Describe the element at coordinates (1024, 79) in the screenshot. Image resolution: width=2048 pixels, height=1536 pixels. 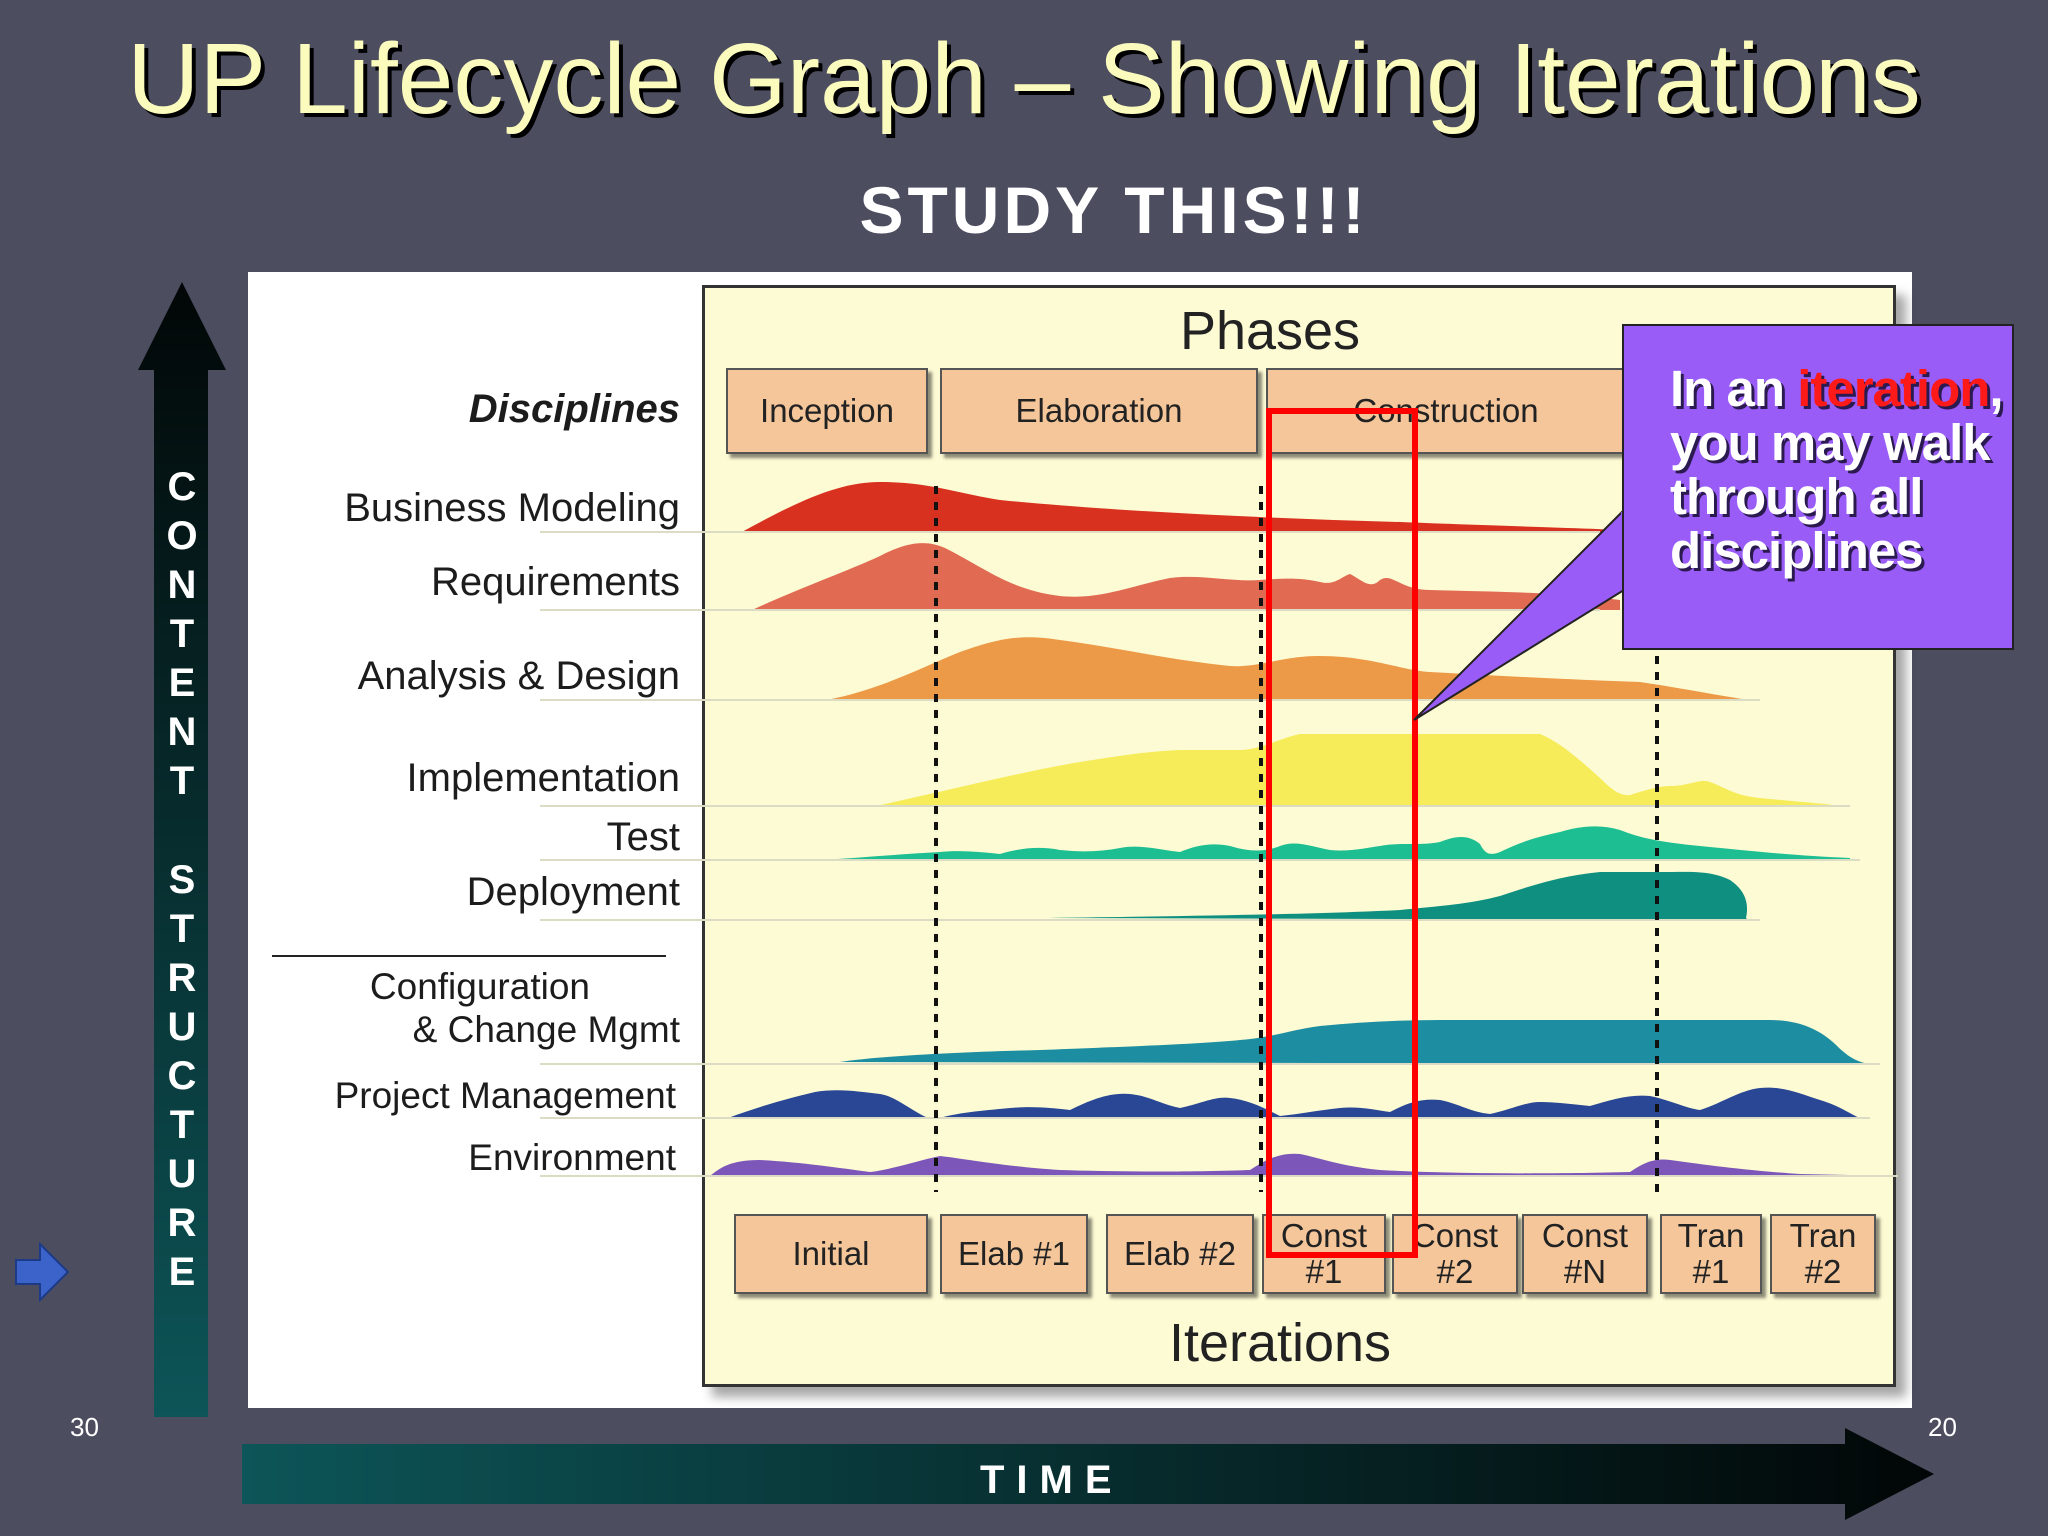
I see `slide-title: UP Lifecycle Graph – Showing Iterations` at that location.